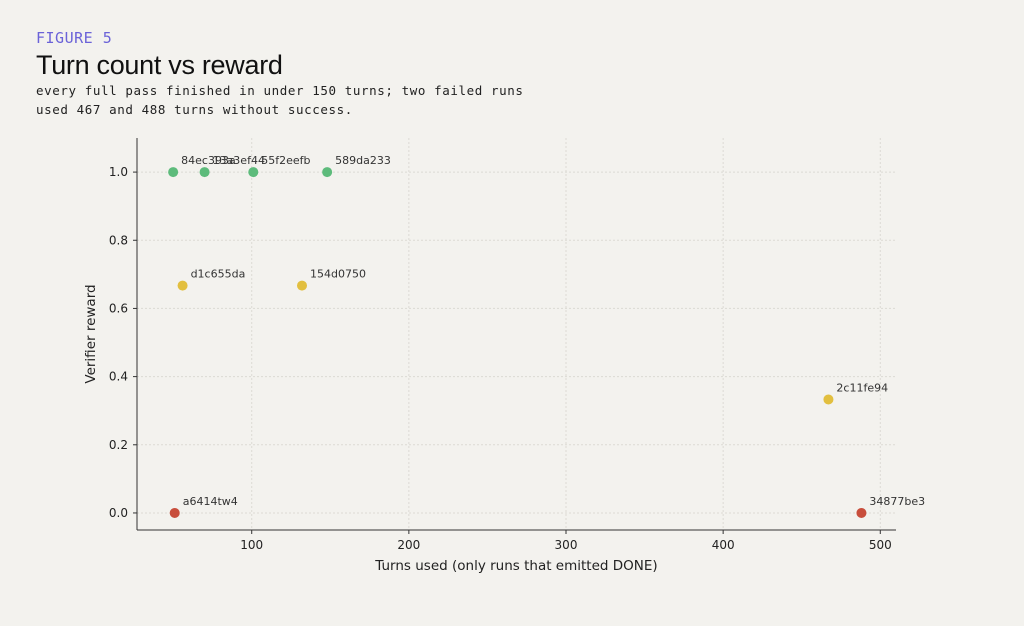 Image resolution: width=1024 pixels, height=626 pixels. Describe the element at coordinates (118, 172) in the screenshot. I see `y-tick-label: 1.0` at that location.